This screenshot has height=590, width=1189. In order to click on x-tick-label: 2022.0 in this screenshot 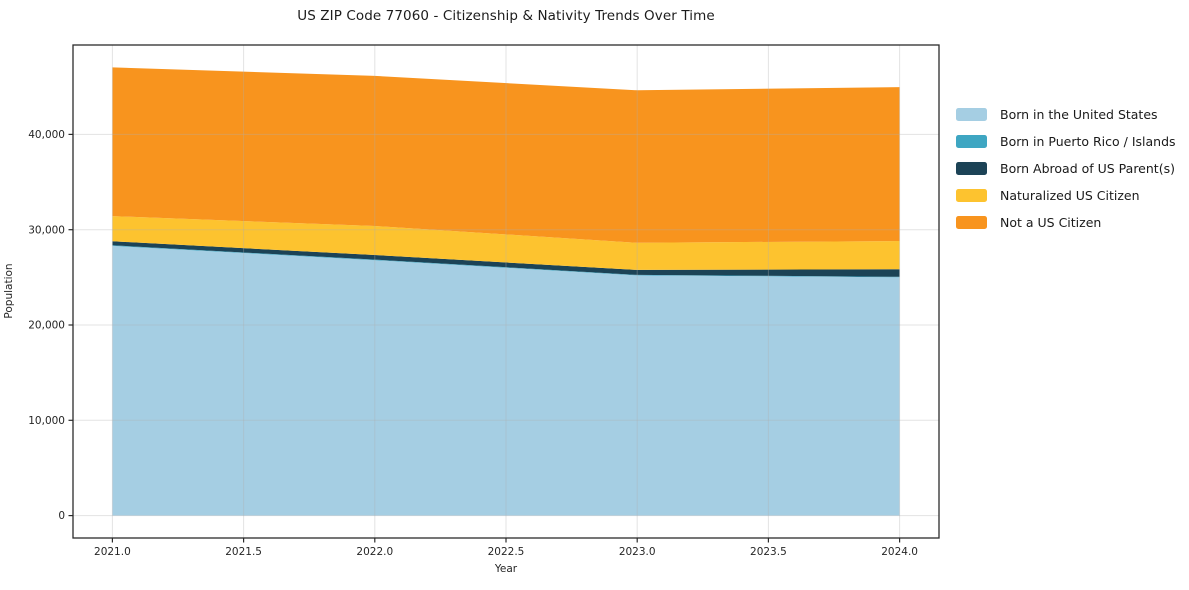, I will do `click(374, 552)`.